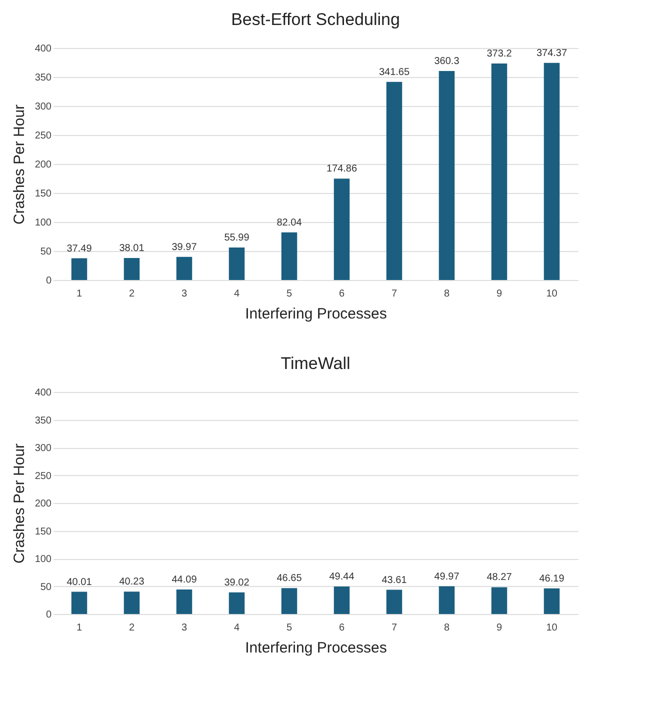  Describe the element at coordinates (132, 582) in the screenshot. I see `data-label: 40.23` at that location.